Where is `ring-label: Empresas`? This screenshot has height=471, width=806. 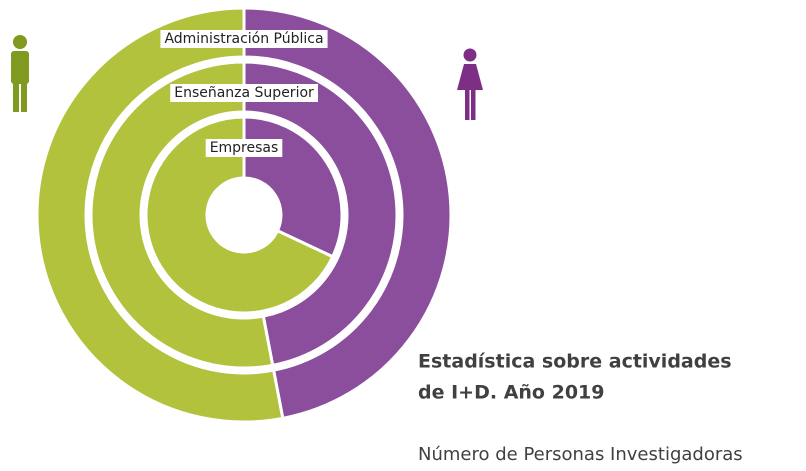
ring-label: Empresas is located at coordinates (244, 148).